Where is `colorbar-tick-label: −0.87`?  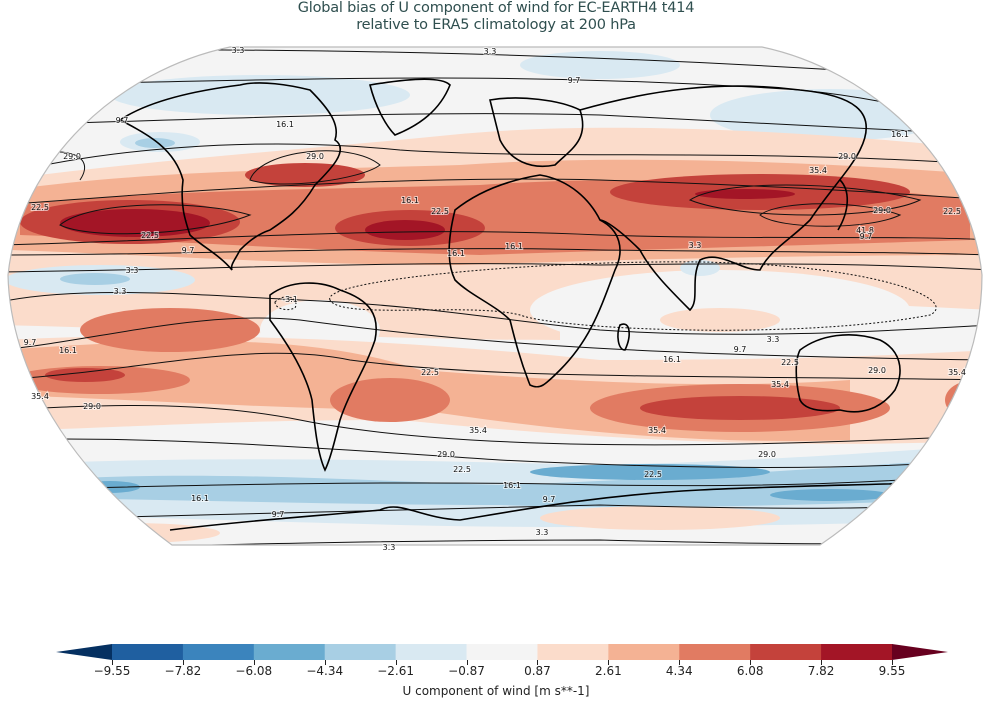 colorbar-tick-label: −0.87 is located at coordinates (466, 671).